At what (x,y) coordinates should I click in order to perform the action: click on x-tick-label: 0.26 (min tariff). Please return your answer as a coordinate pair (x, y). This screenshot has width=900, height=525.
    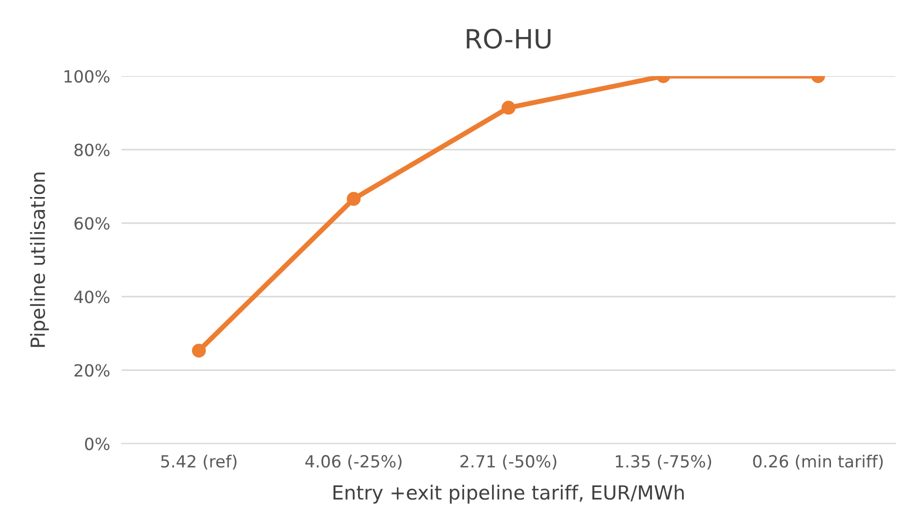
    Looking at the image, I should click on (818, 462).